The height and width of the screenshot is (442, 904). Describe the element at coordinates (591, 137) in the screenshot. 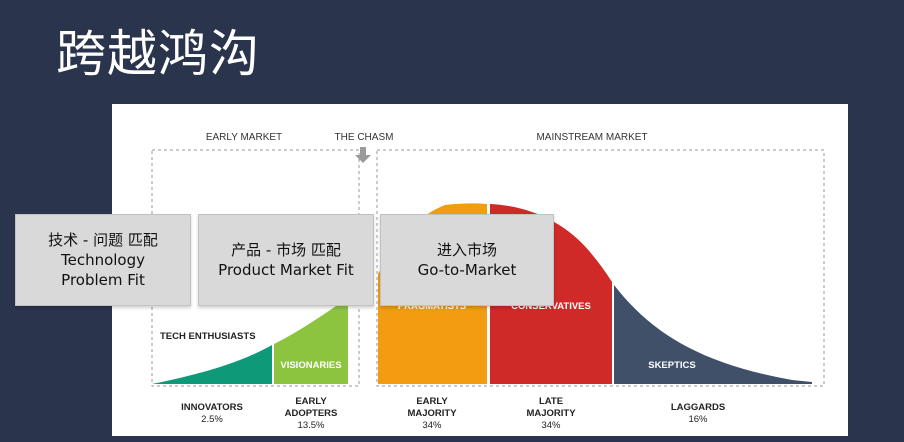

I see `mainstream-market-label: MAINSTREAM MARKET` at that location.